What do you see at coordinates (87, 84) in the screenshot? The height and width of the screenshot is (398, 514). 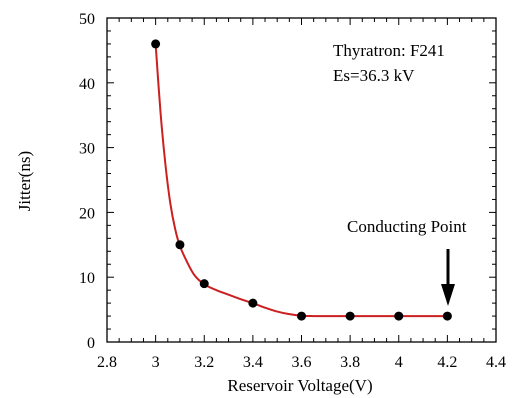 I see `y-tick-label: 40` at bounding box center [87, 84].